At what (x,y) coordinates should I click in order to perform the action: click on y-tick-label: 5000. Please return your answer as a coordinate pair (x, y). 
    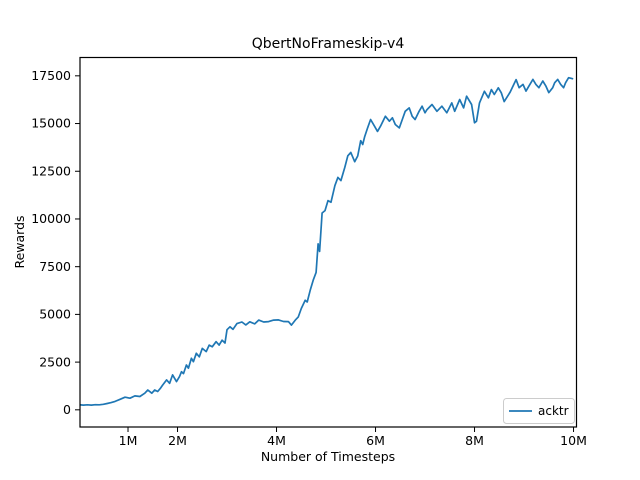
    Looking at the image, I should click on (55, 314).